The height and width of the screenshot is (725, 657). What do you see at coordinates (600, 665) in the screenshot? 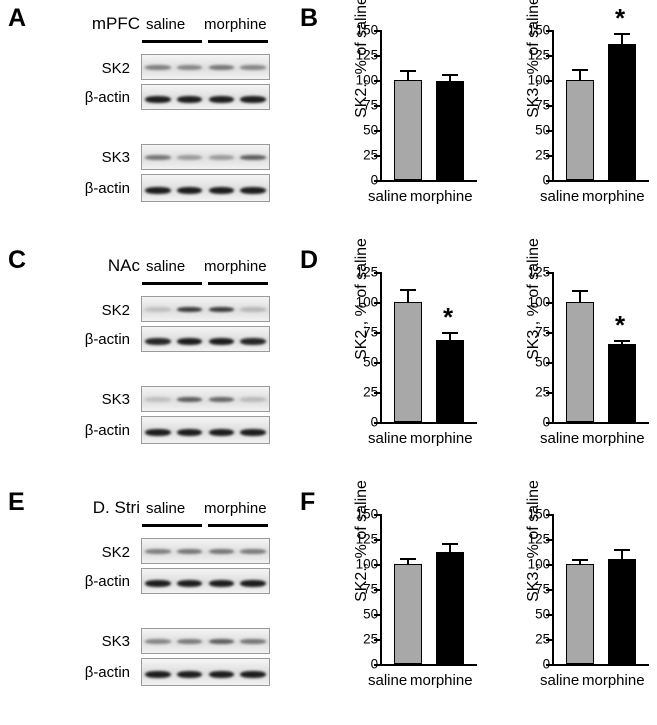
I see `x-axis` at bounding box center [600, 665].